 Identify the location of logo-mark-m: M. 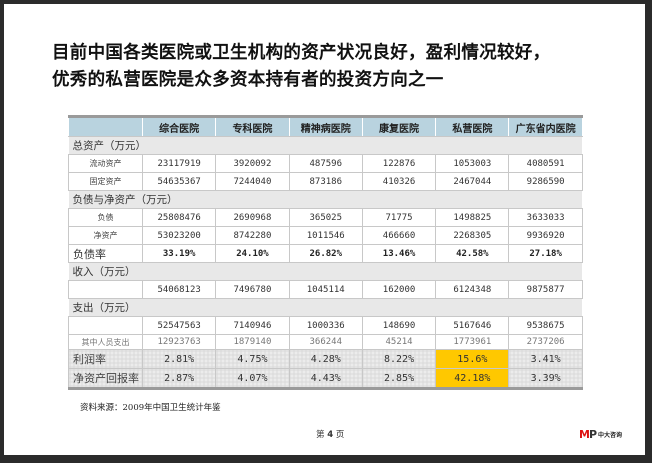
(584, 434).